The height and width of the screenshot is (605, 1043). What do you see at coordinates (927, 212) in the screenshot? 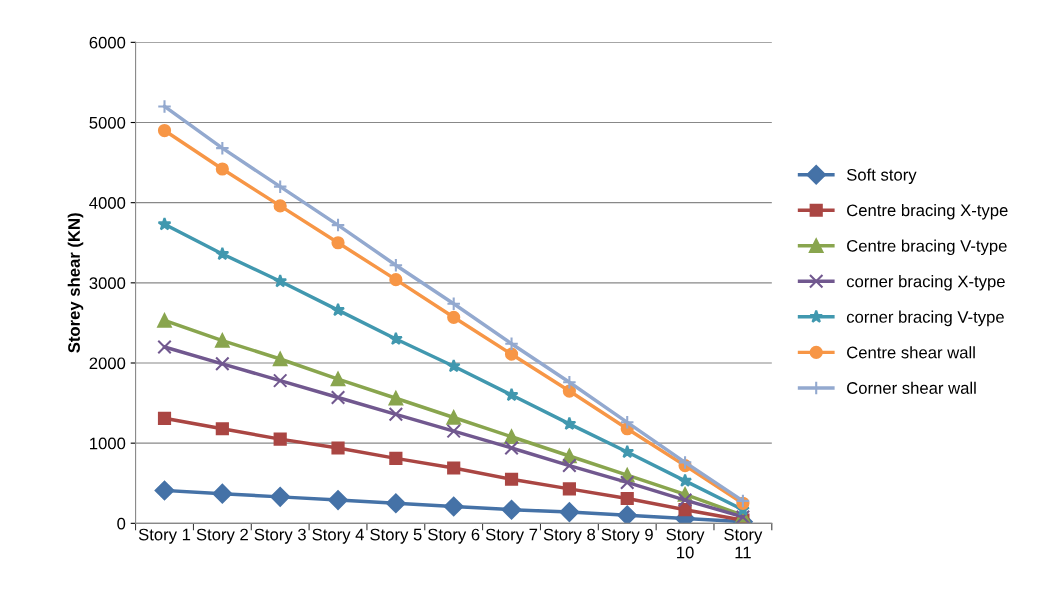
I see `legend-label: Centre bracing X-type` at bounding box center [927, 212].